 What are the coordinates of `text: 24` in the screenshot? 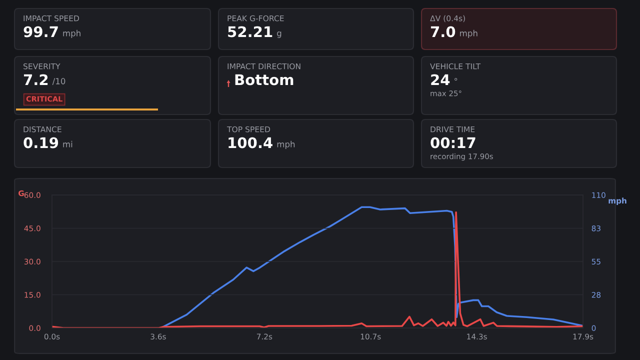 It's located at (440, 80).